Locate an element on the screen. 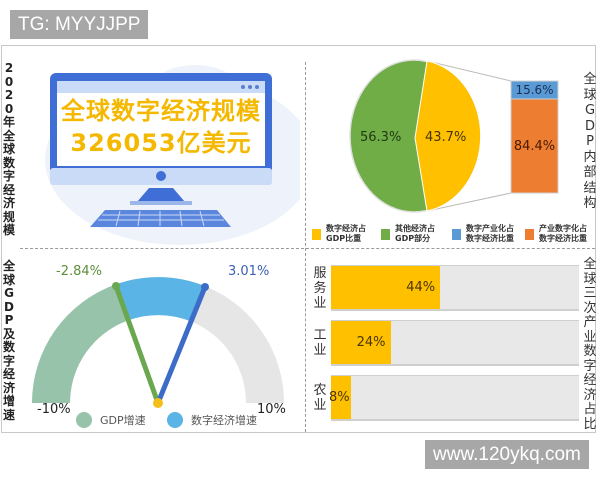 This screenshot has height=480, width=600. legend-label: 数字产业化占 is located at coordinates (490, 228).